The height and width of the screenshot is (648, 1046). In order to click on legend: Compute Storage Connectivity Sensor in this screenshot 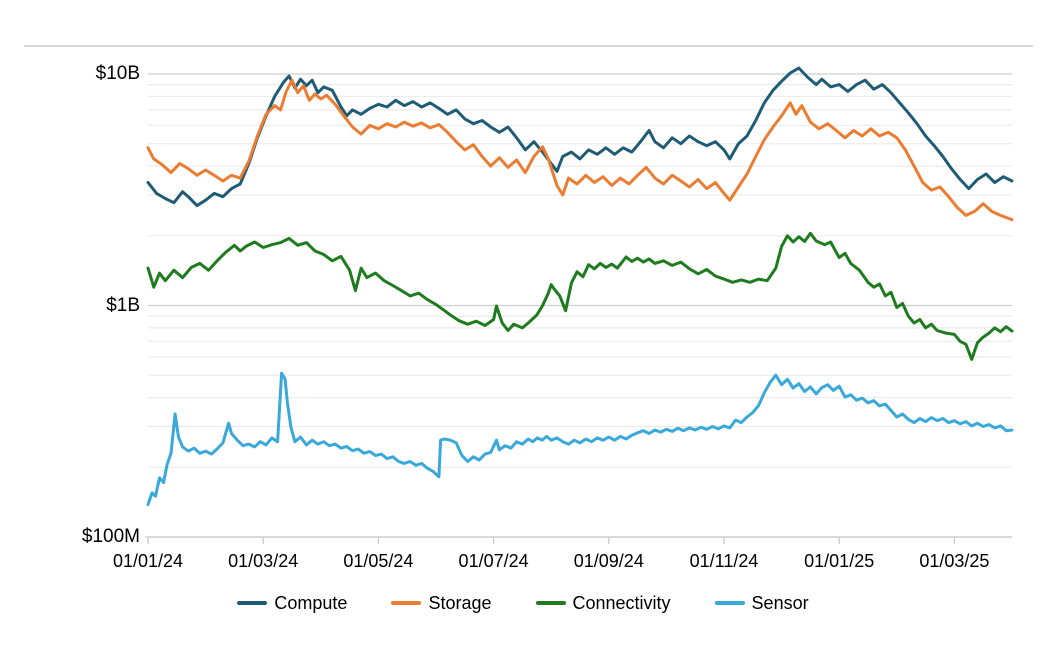, I will do `click(523, 603)`.